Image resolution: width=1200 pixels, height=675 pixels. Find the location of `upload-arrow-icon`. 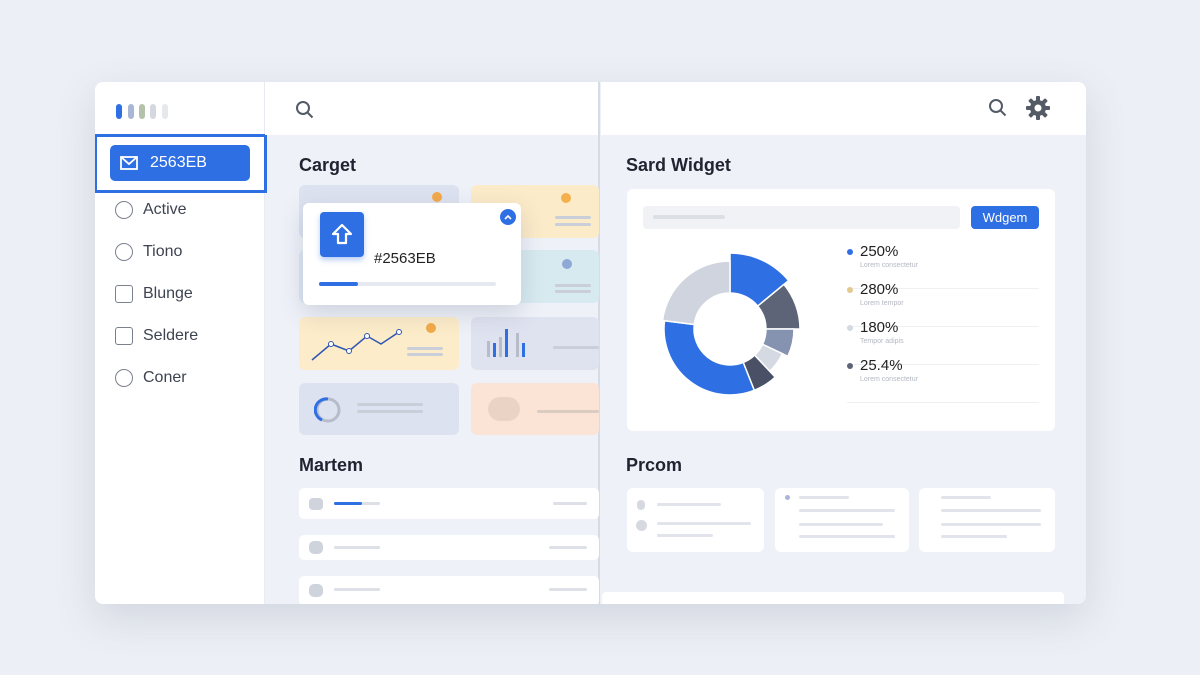

upload-arrow-icon is located at coordinates (342, 234).